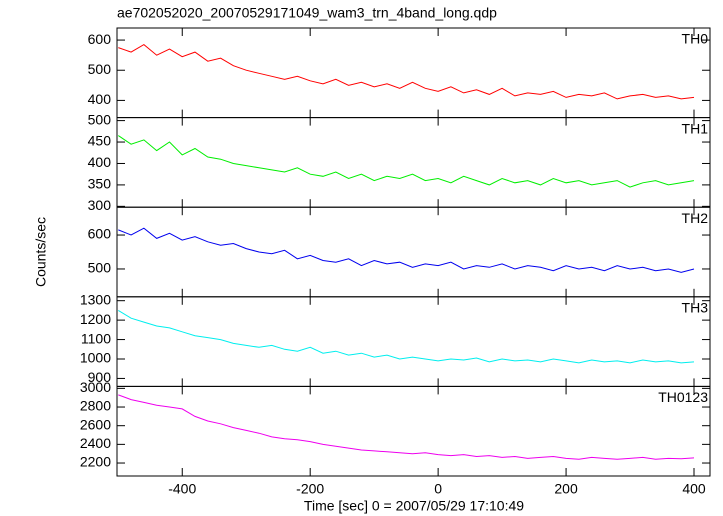  What do you see at coordinates (41, 252) in the screenshot?
I see `y-axis-label: Counts/sec` at bounding box center [41, 252].